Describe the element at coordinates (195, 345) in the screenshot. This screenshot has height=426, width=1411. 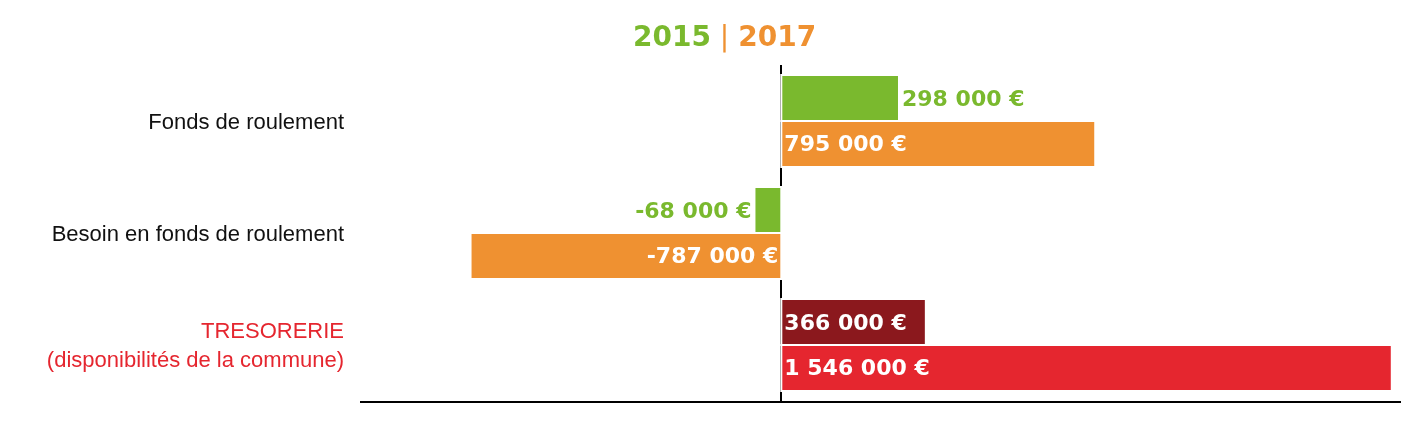
I see `y-tick-label: TRESORERIE (disponibilités de la commune)` at that location.